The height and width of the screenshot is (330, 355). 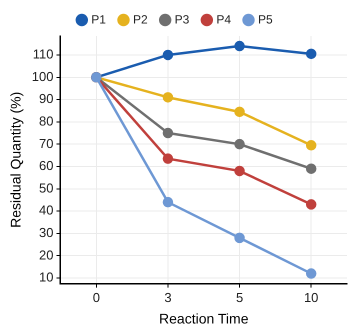 What do you see at coordinates (98, 19) in the screenshot?
I see `legend-label: P1` at bounding box center [98, 19].